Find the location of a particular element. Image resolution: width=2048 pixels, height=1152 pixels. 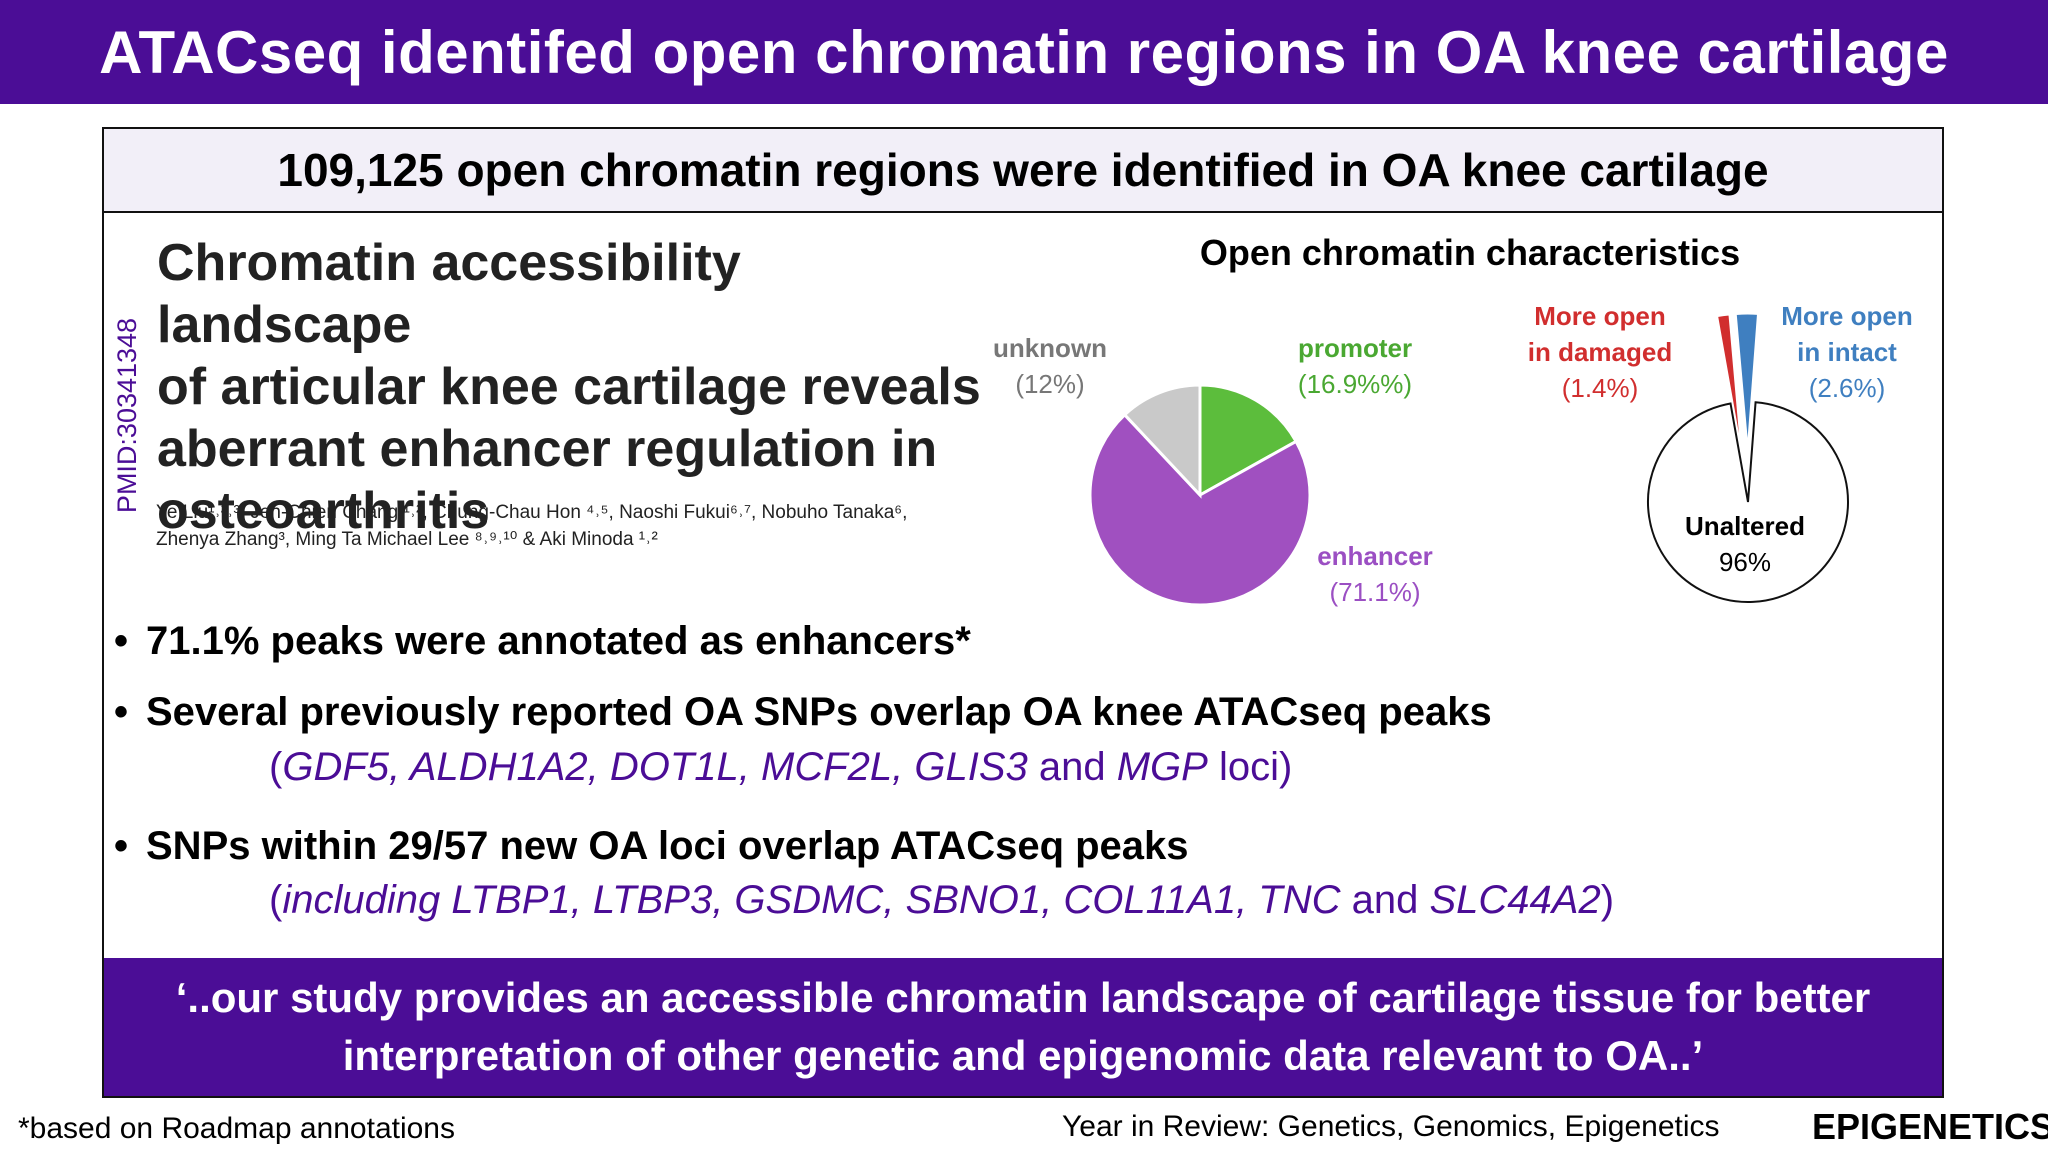

slice-name: unknown is located at coordinates (1050, 348).